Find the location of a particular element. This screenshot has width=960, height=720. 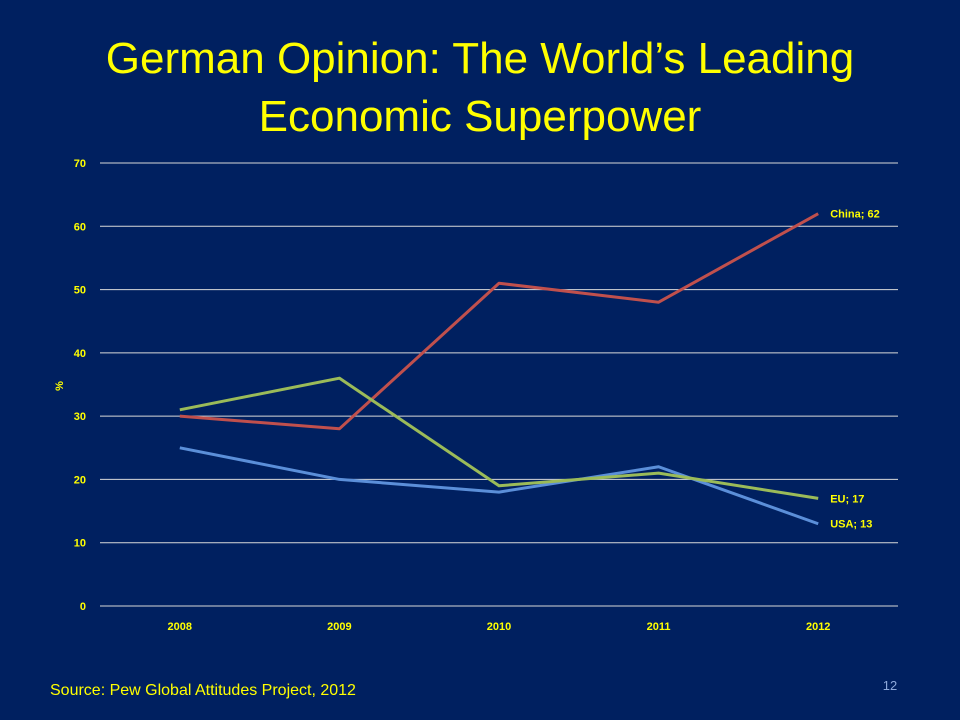

series-line-eu is located at coordinates (499, 438).